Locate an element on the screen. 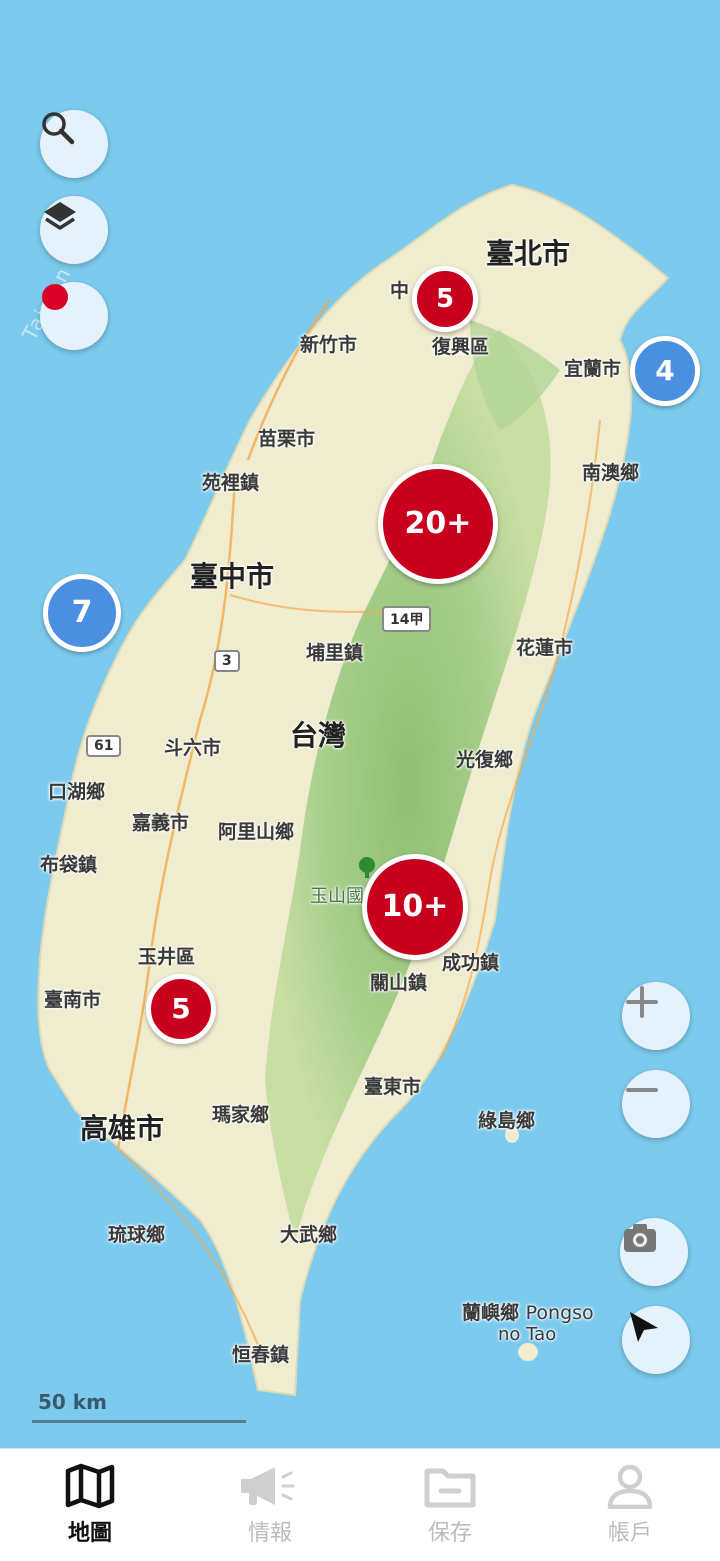  label-hsinchu: 新竹市 is located at coordinates (329, 345).